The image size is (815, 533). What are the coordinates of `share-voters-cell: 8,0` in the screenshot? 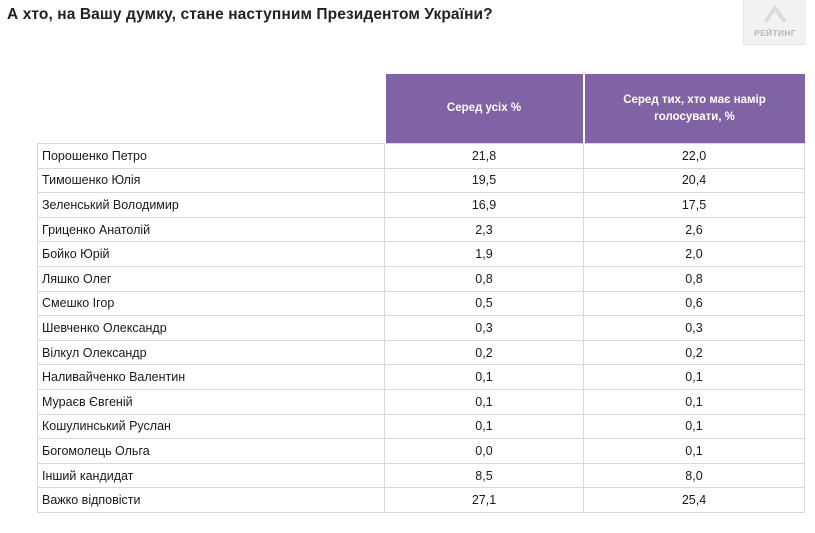 It's located at (694, 476).